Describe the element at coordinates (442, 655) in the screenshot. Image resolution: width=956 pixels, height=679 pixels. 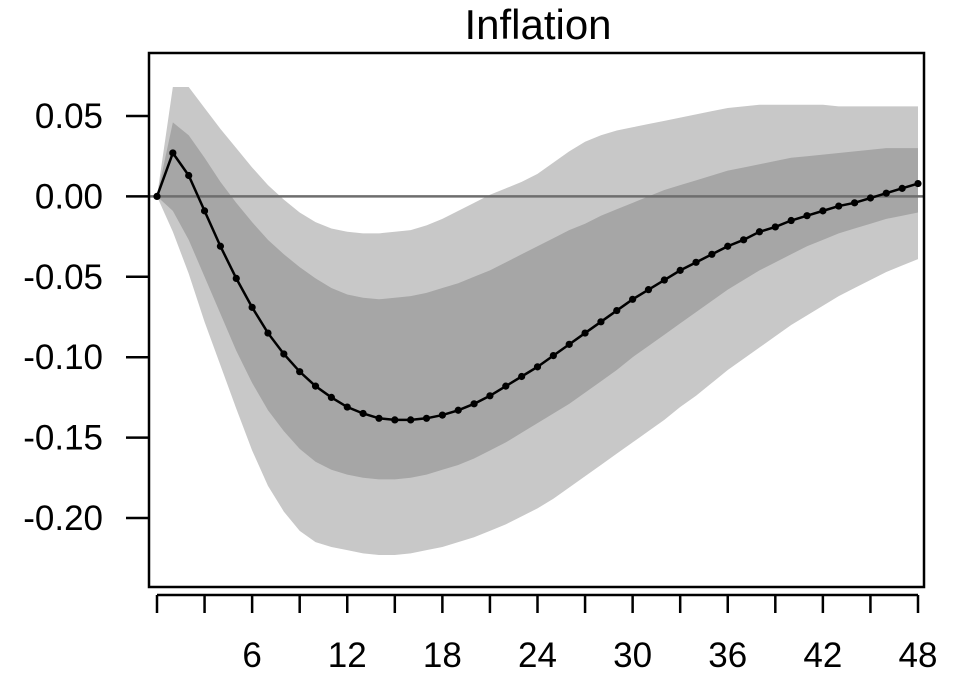
I see `x-tick-label-18: 18` at that location.